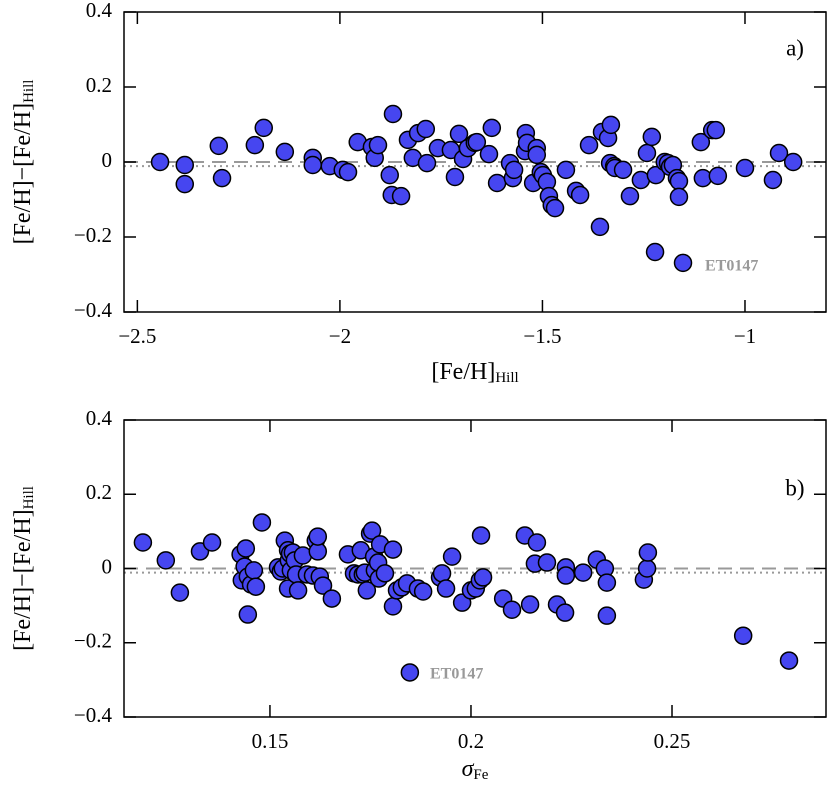 Image resolution: width=830 pixels, height=787 pixels. Describe the element at coordinates (270, 741) in the screenshot. I see `x-tick-label: 0.15` at that location.